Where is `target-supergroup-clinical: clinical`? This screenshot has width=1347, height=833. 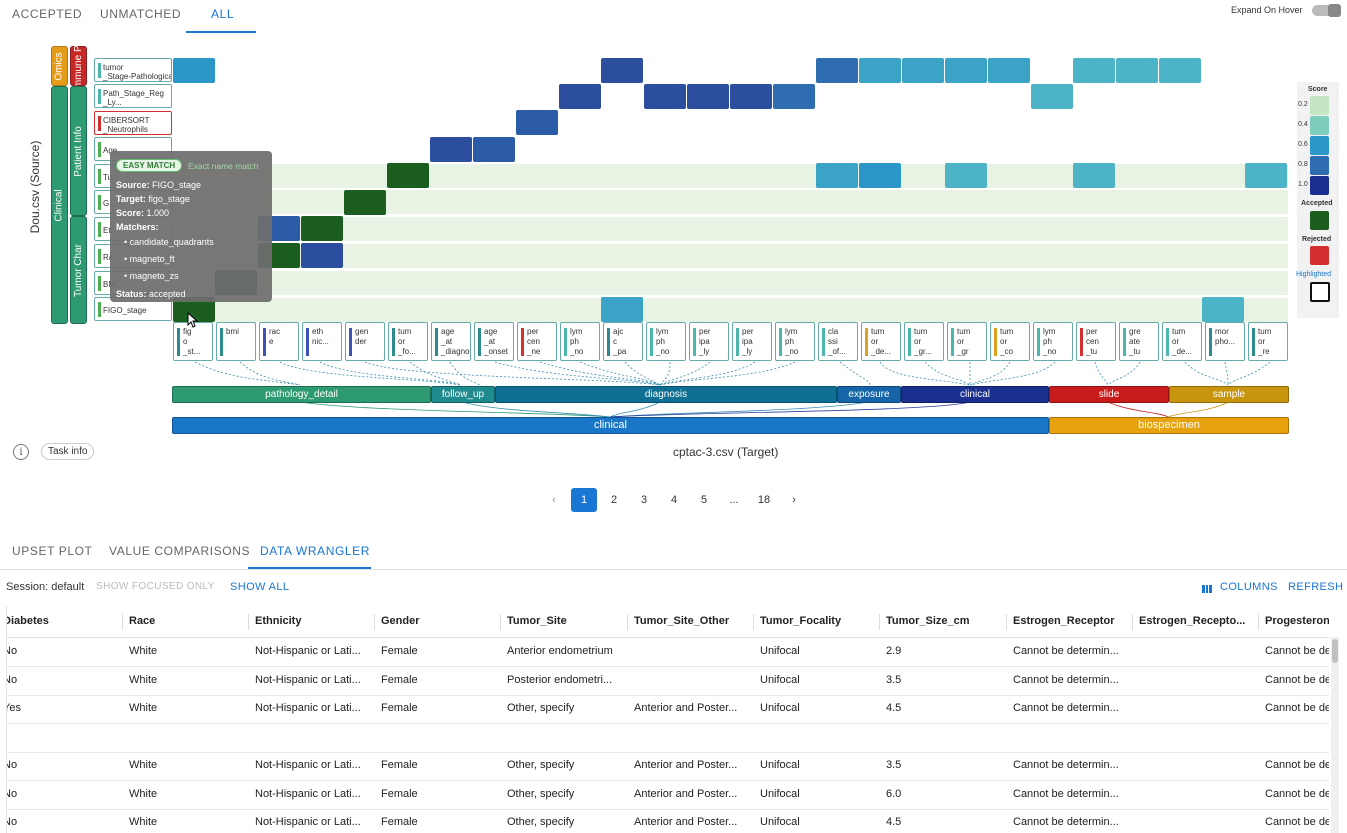 target-supergroup-clinical: clinical is located at coordinates (610, 425).